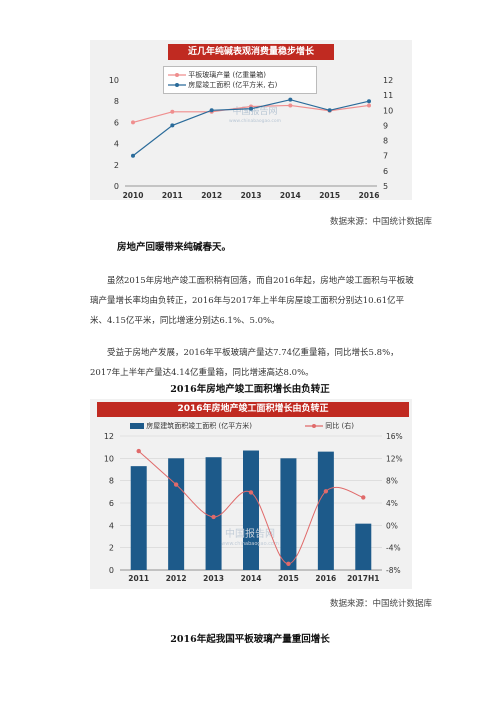  I want to click on chart2-banner: 2016年房地产竣工面积增长由负转正, so click(253, 409).